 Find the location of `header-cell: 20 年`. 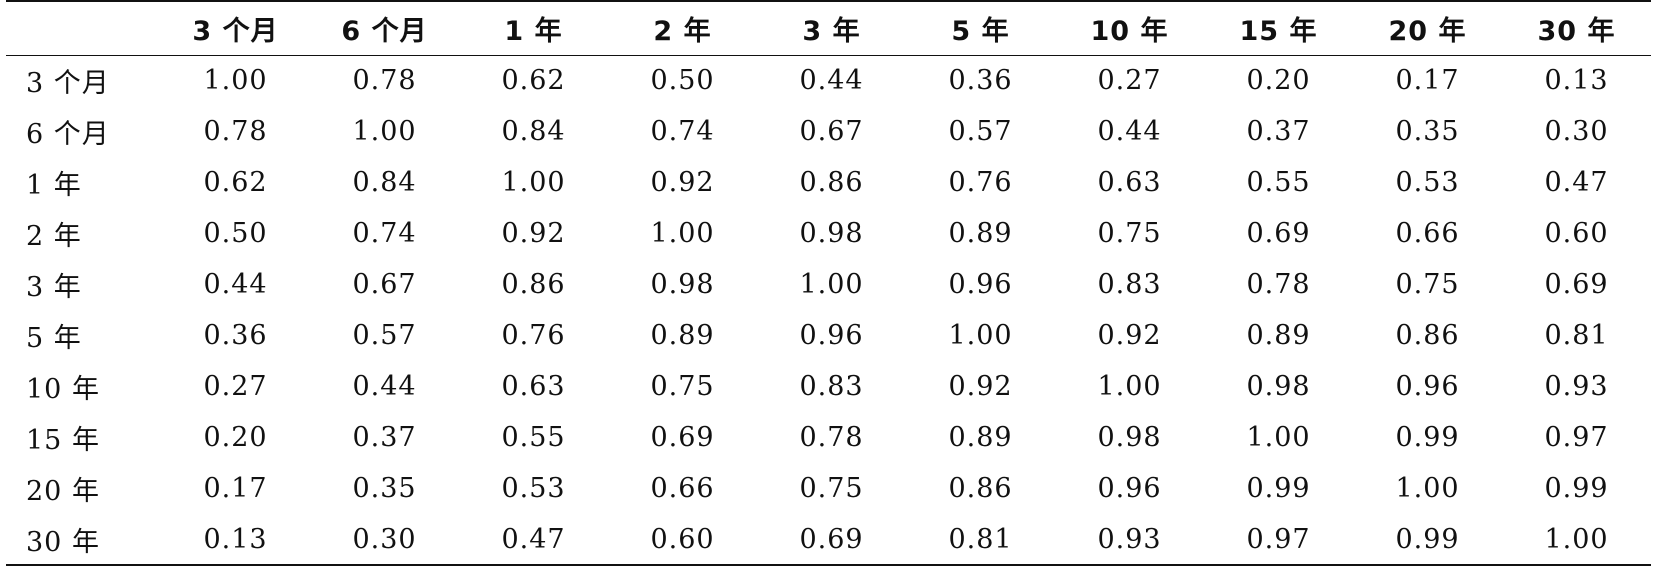

header-cell: 20 年 is located at coordinates (1427, 28).